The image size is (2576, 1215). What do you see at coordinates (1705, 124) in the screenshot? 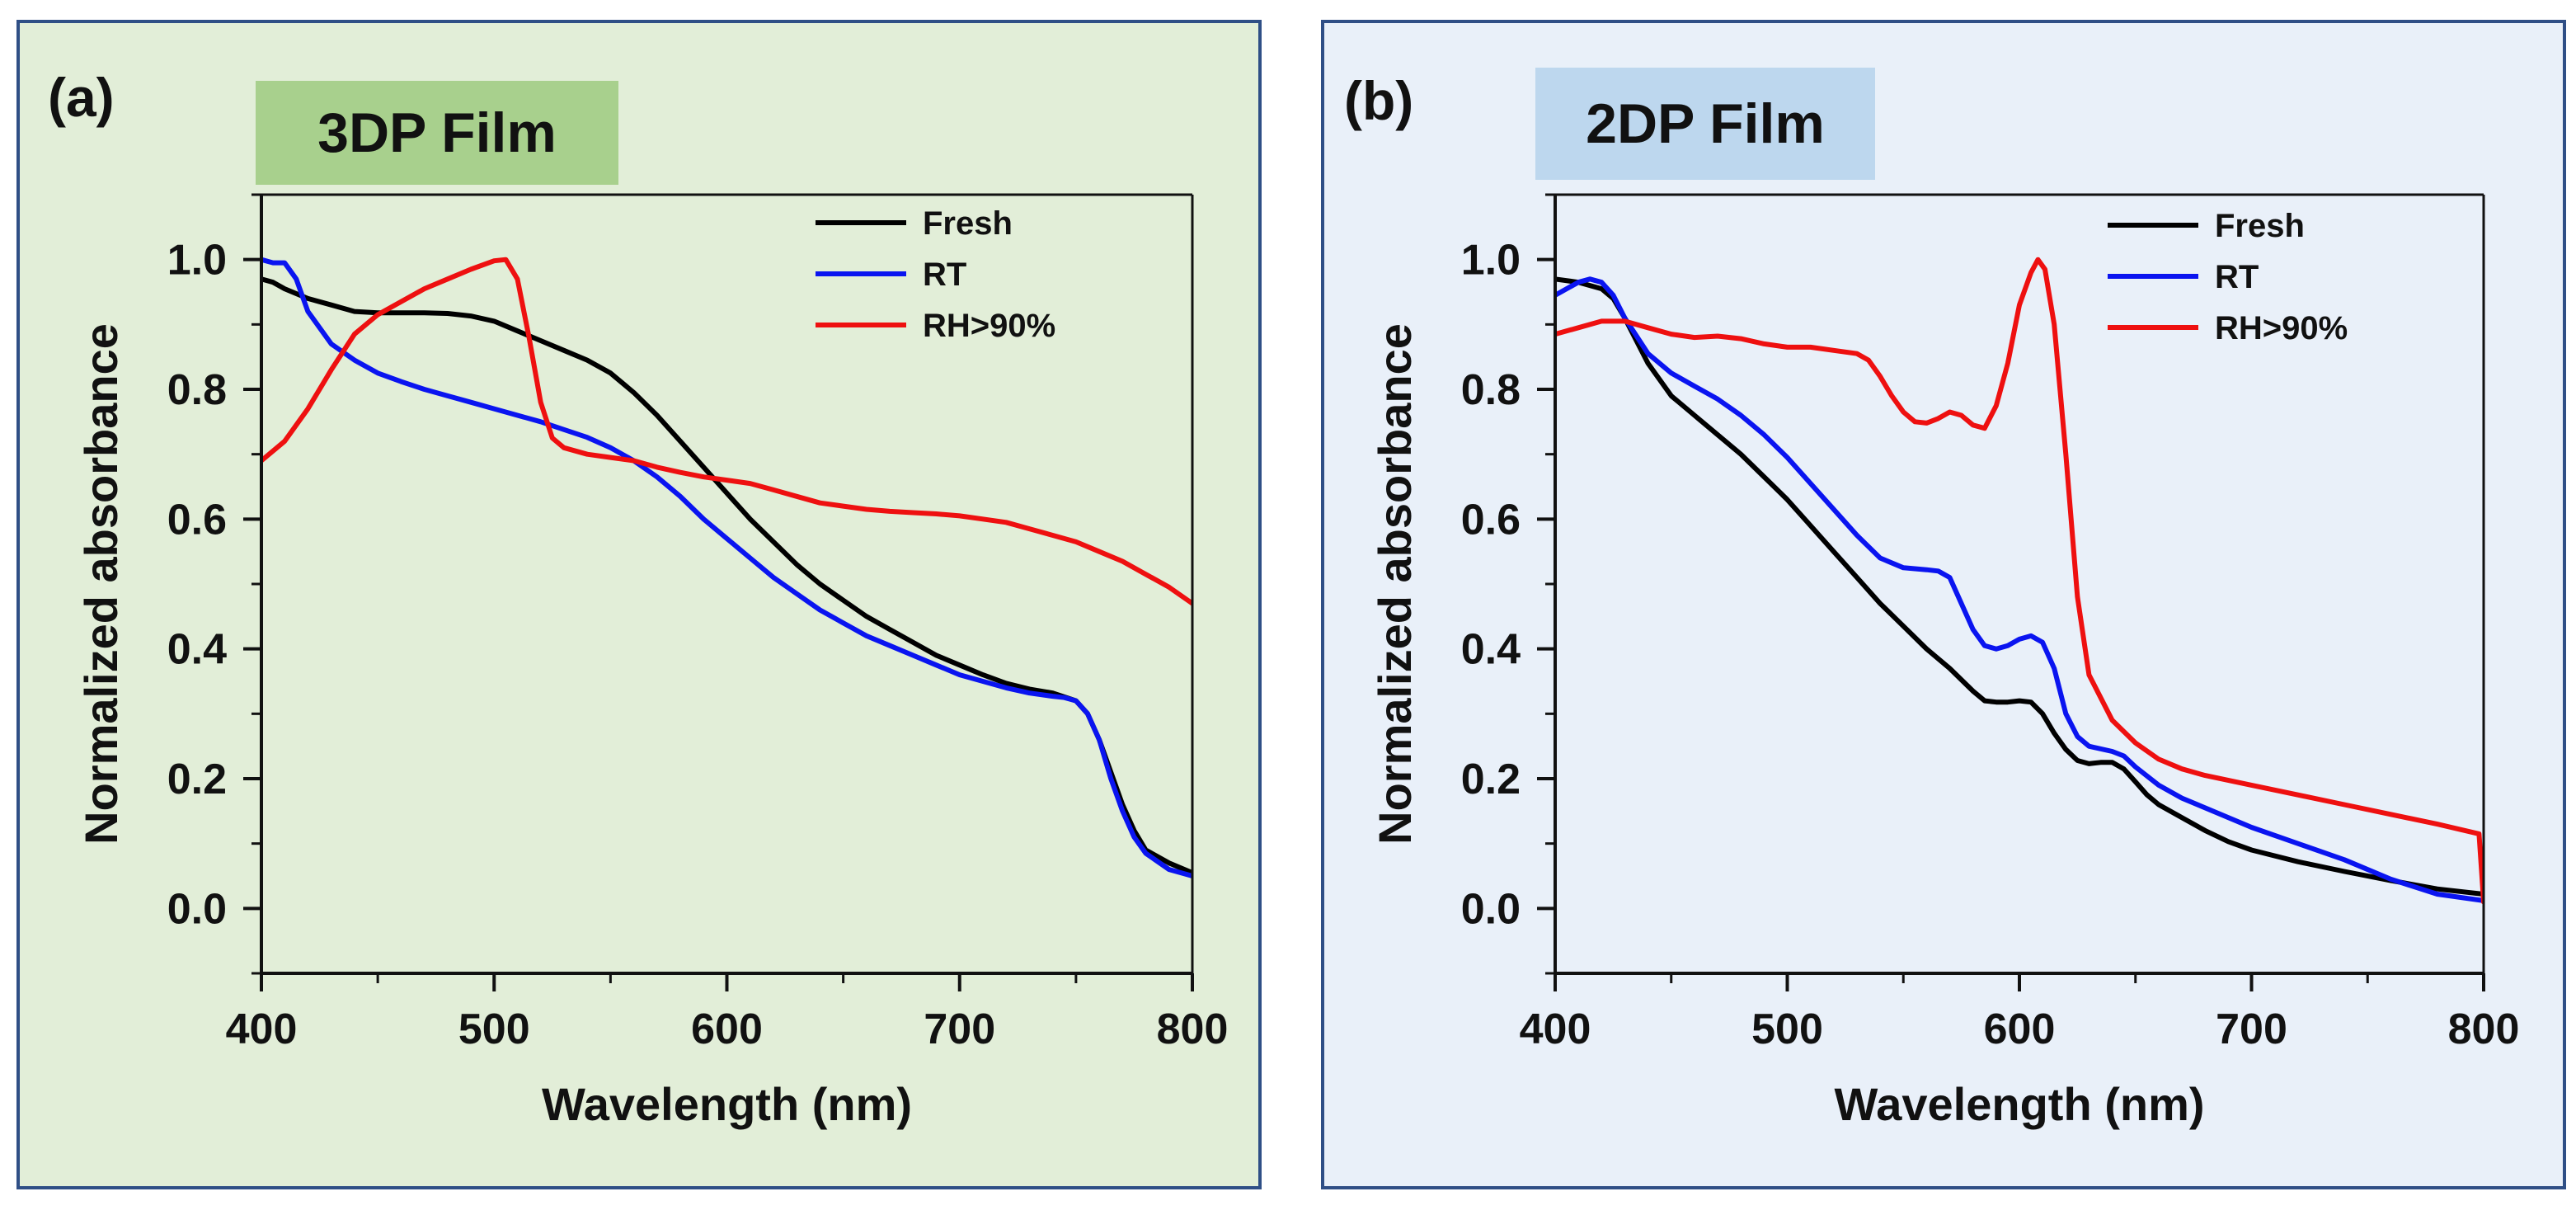
I see `film-title-b: 2DP Film` at bounding box center [1705, 124].